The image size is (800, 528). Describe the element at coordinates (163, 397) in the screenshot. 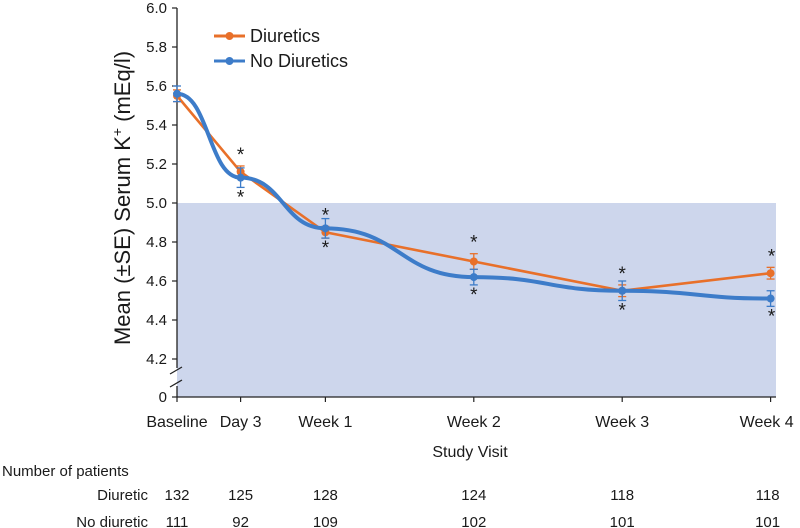

I see `y-tick-label-break: 0` at that location.